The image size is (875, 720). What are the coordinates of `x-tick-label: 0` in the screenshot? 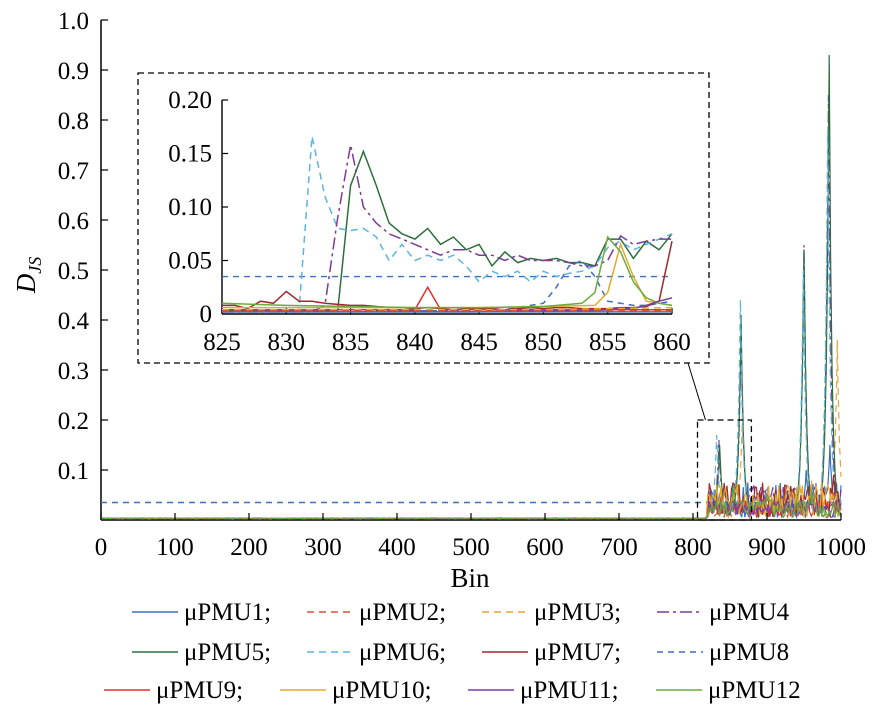 It's located at (101, 547).